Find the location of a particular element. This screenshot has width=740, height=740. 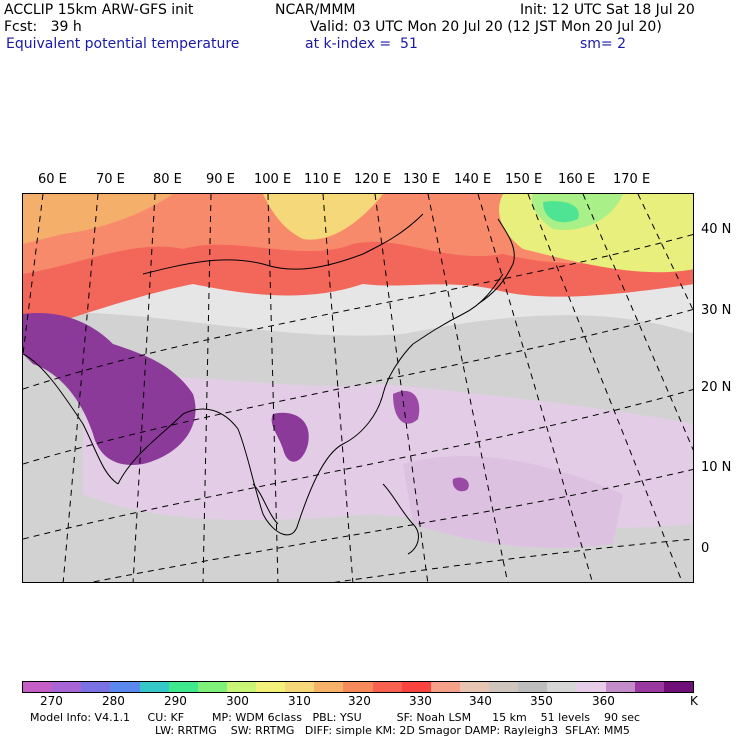

lat-label: 0 is located at coordinates (705, 548).